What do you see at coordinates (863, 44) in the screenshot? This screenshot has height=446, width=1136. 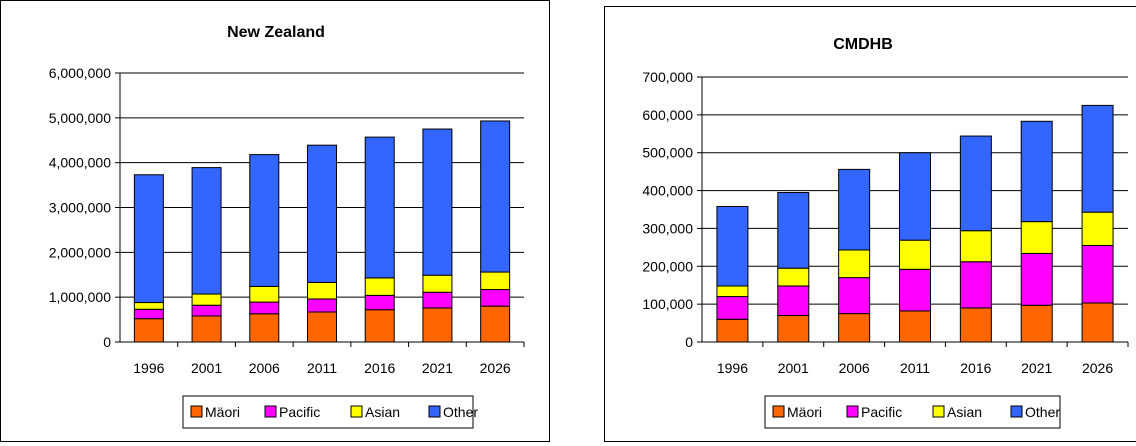 I see `chart-title: CMDHB` at bounding box center [863, 44].